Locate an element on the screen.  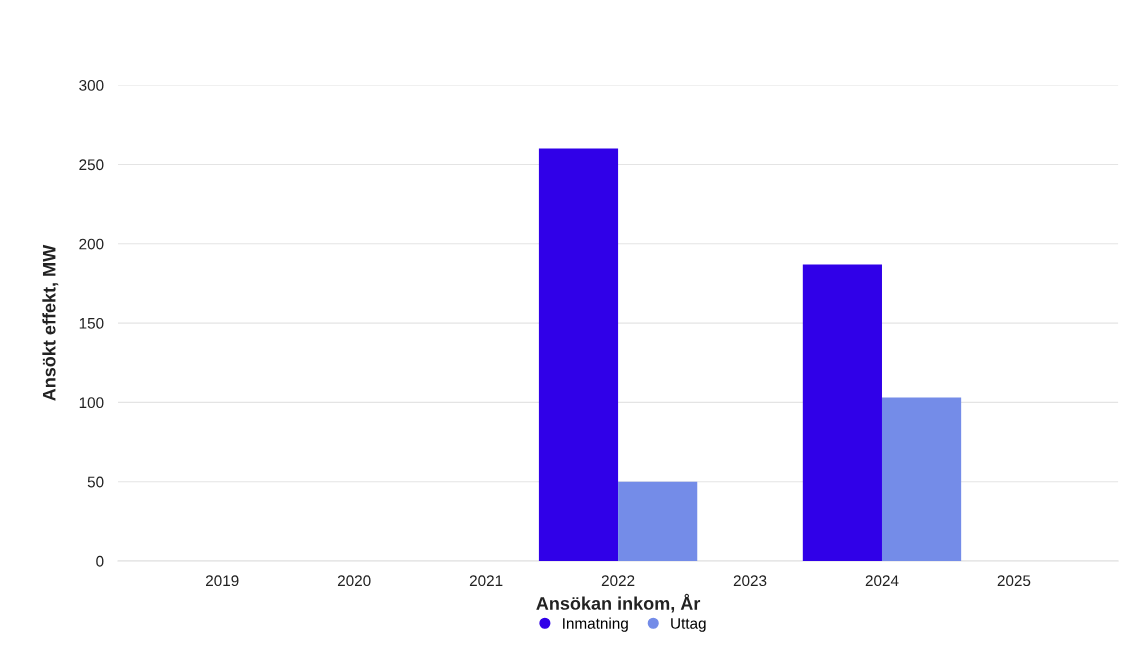
y-tick-label: 100 is located at coordinates (91, 403).